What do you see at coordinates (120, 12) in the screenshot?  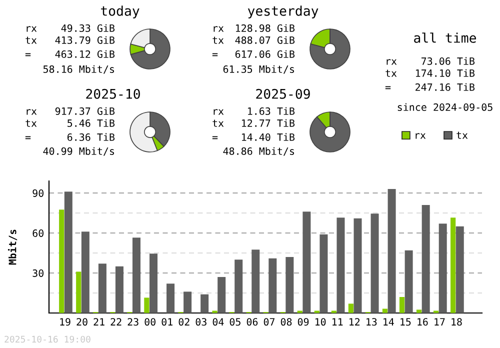 I see `chart-title: today` at bounding box center [120, 12].